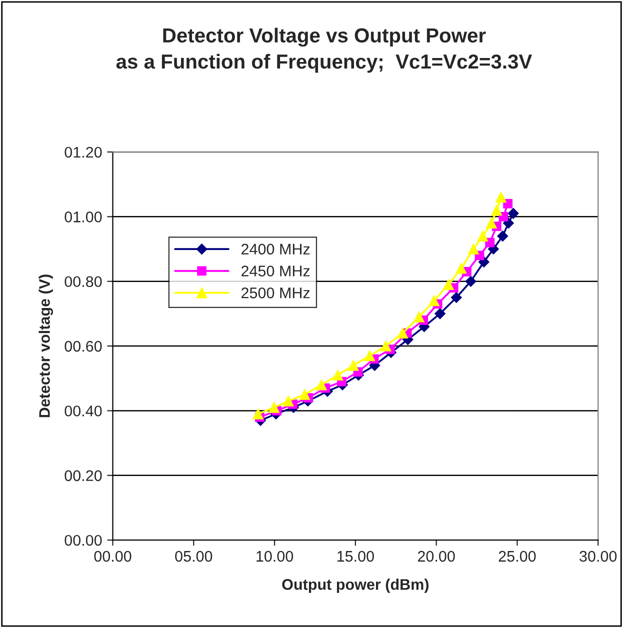  What do you see at coordinates (83, 411) in the screenshot?
I see `y-tick-label: 00.40` at bounding box center [83, 411].